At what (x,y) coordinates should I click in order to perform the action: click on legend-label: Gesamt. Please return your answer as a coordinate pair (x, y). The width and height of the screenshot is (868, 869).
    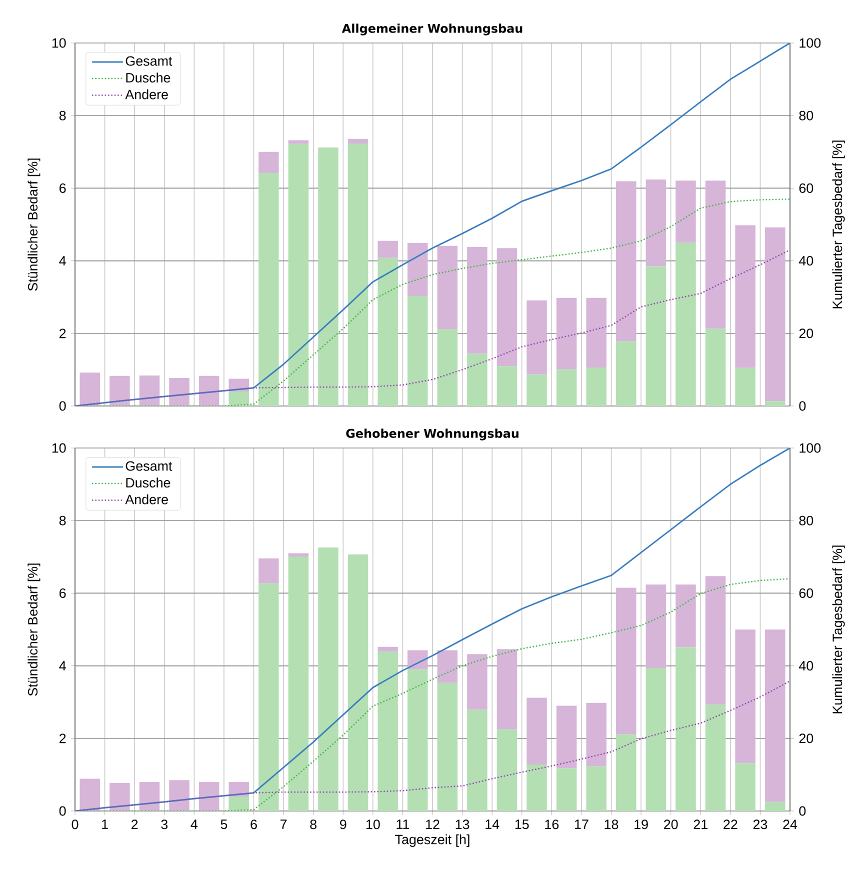
    Looking at the image, I should click on (149, 61).